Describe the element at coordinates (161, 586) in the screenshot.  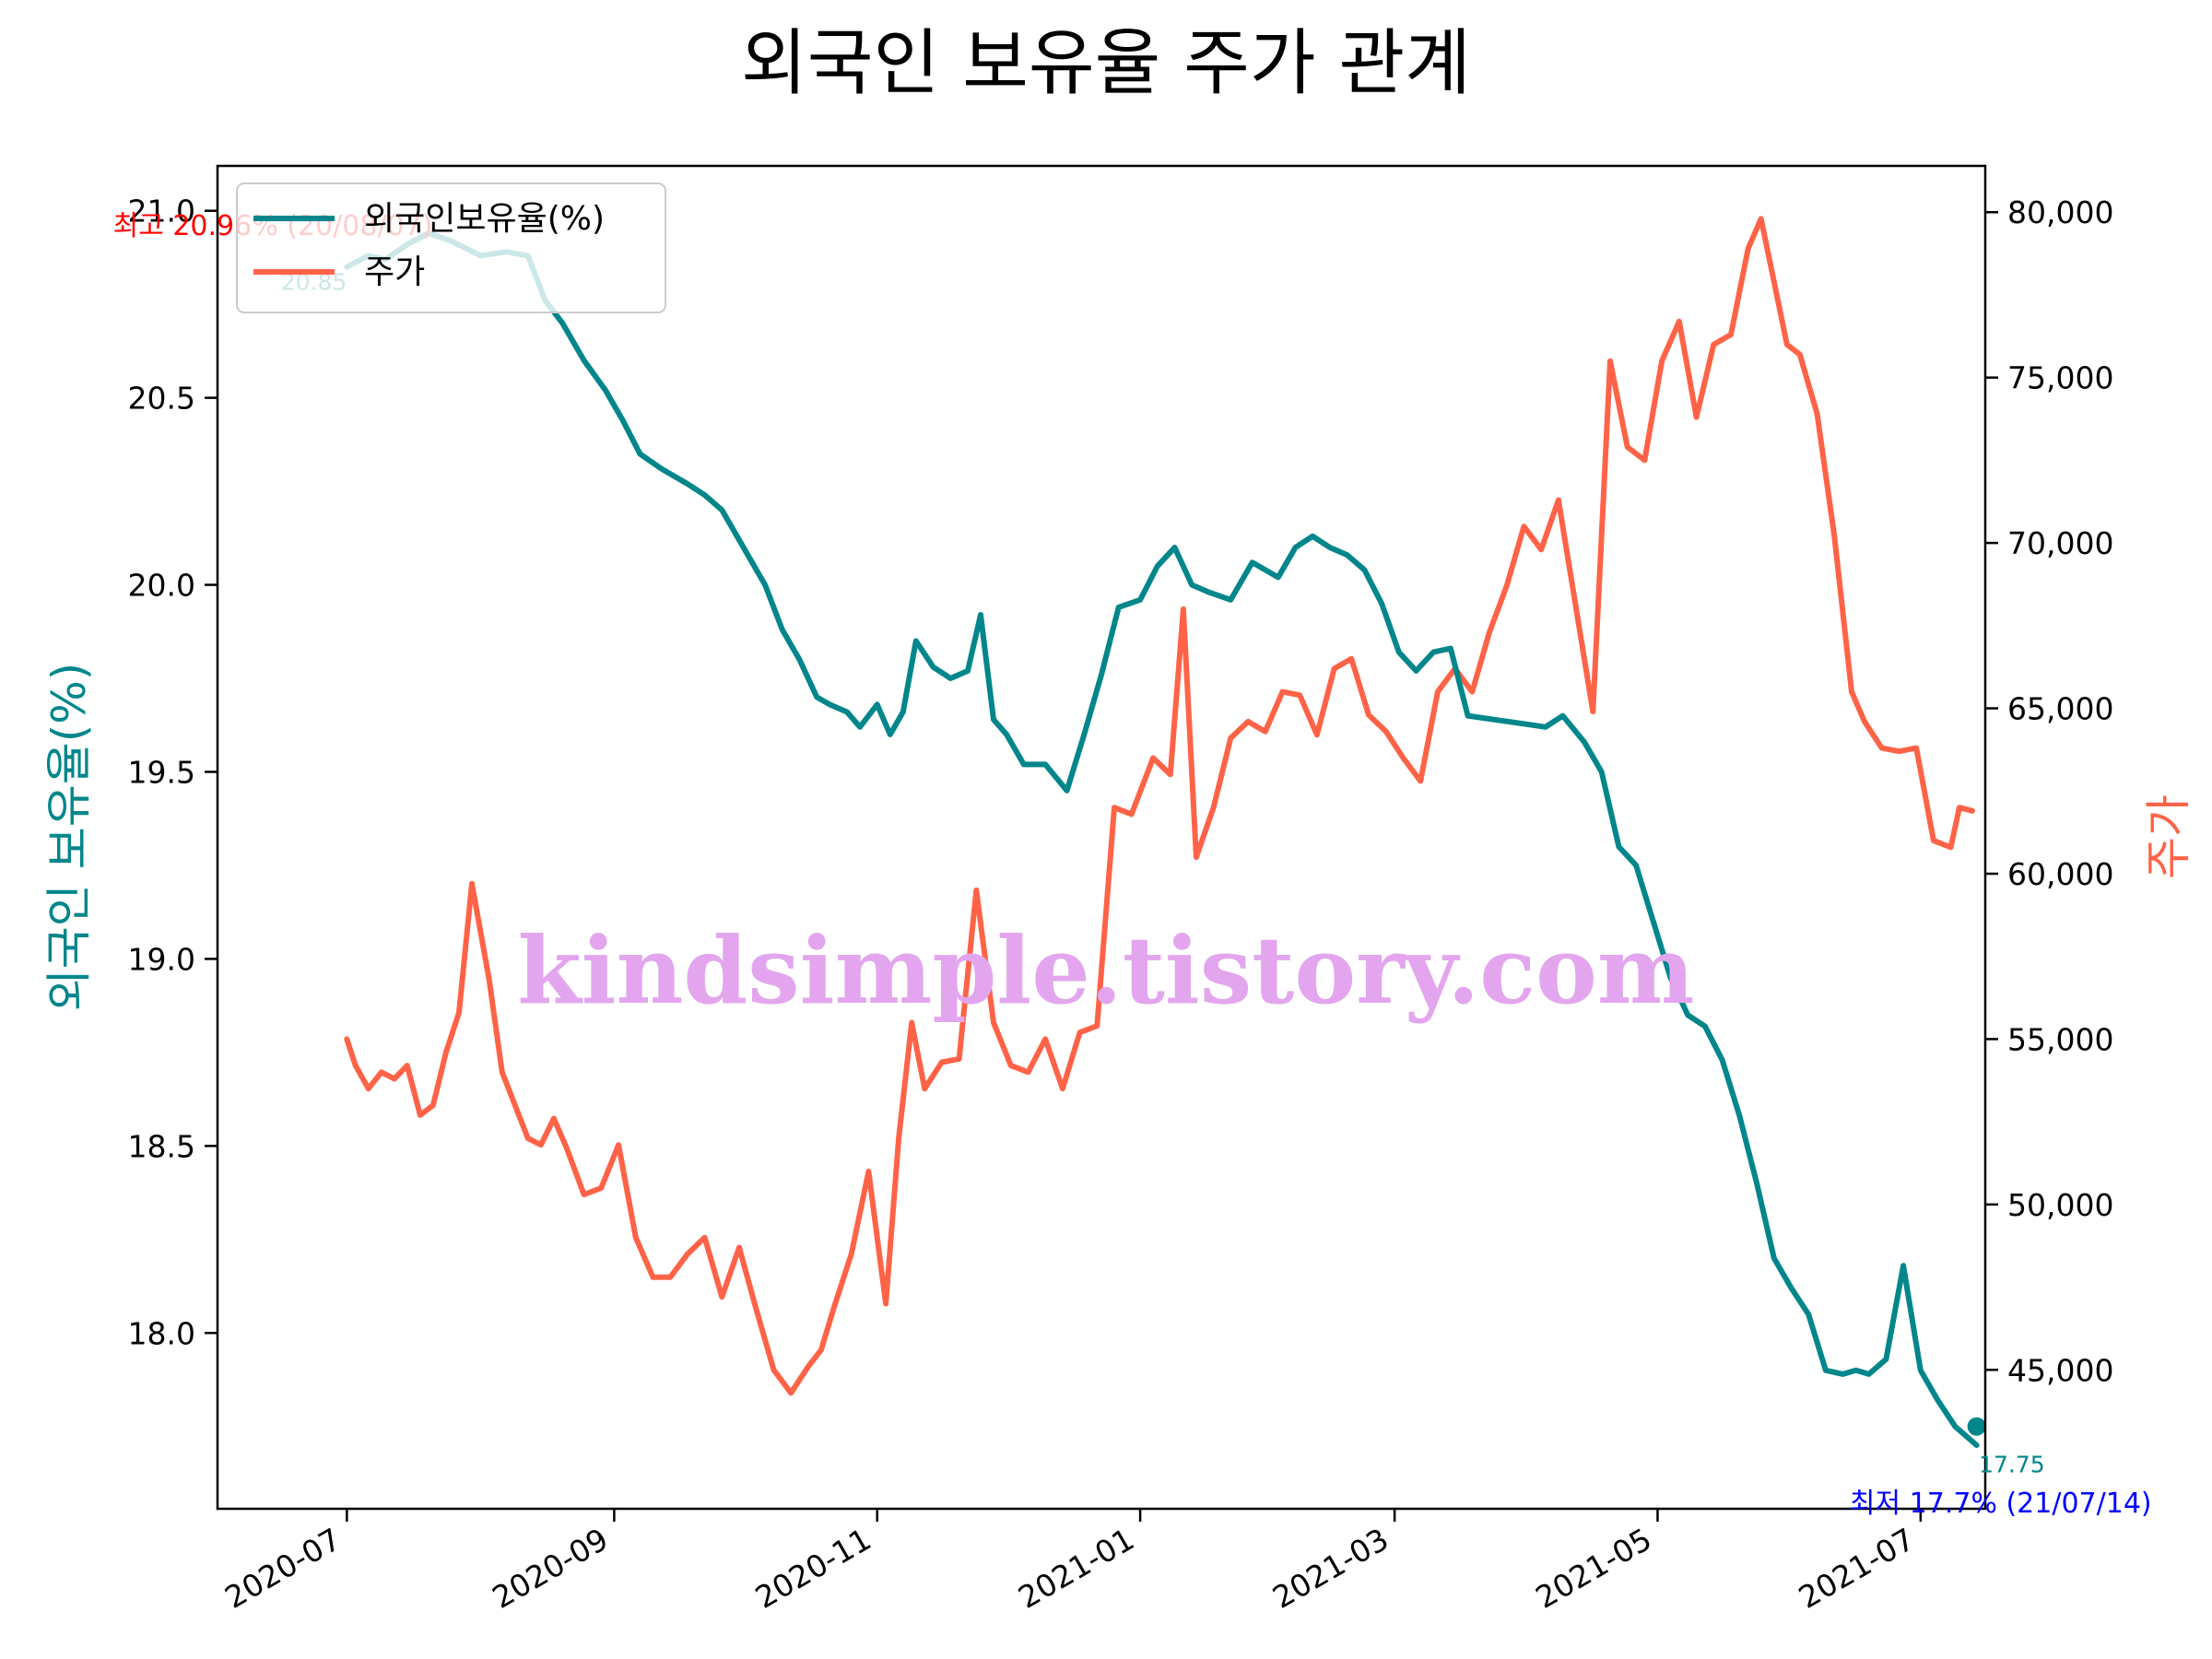
I see `y-left-tick-label: 20.0` at that location.